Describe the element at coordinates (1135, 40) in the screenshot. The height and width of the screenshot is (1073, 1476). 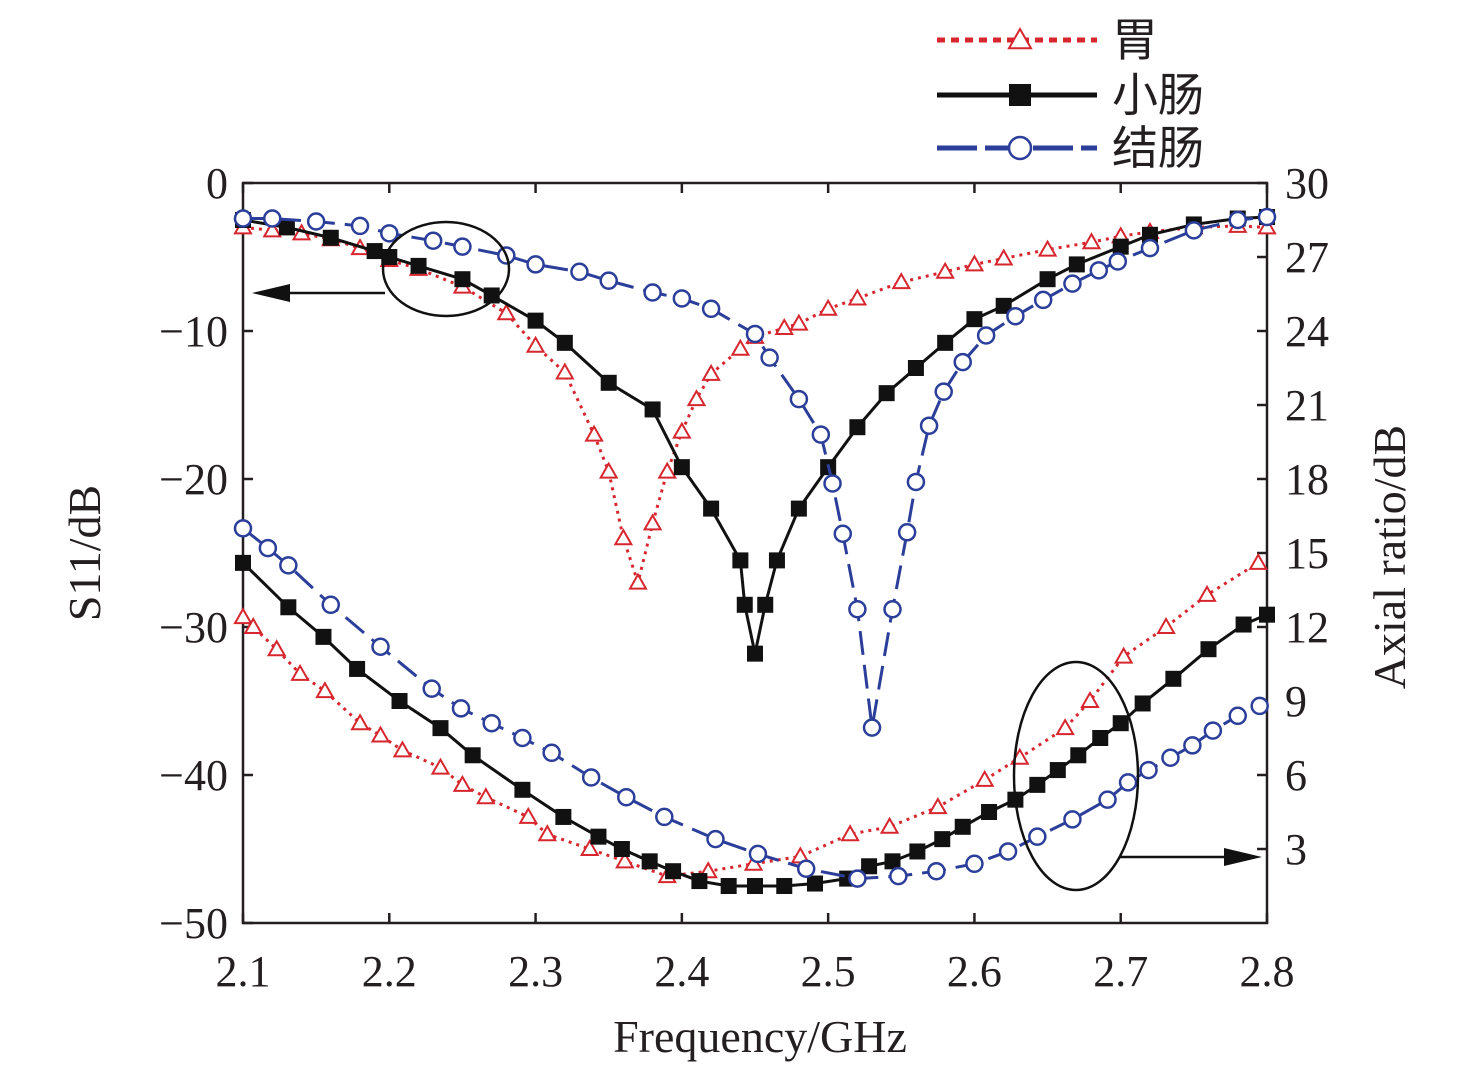
I see `legend-label: 胃` at that location.